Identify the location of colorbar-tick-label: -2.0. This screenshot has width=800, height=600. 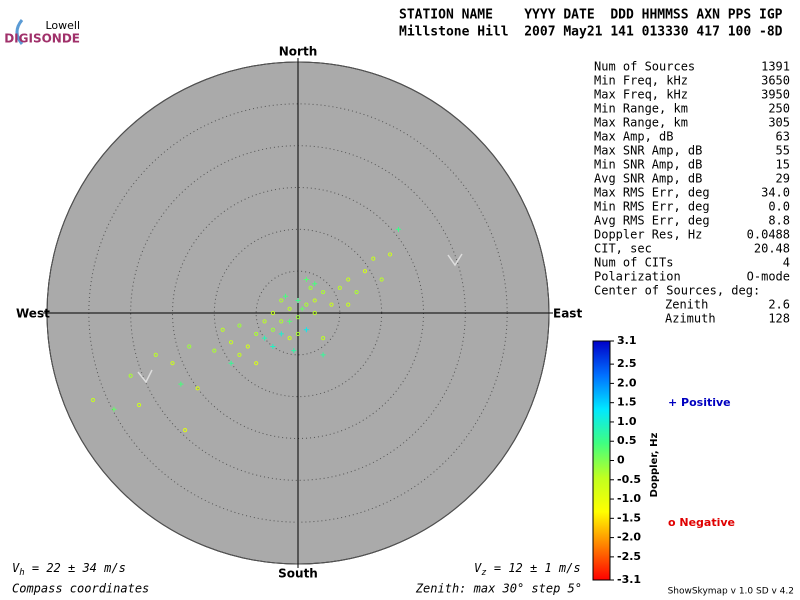
(629, 537).